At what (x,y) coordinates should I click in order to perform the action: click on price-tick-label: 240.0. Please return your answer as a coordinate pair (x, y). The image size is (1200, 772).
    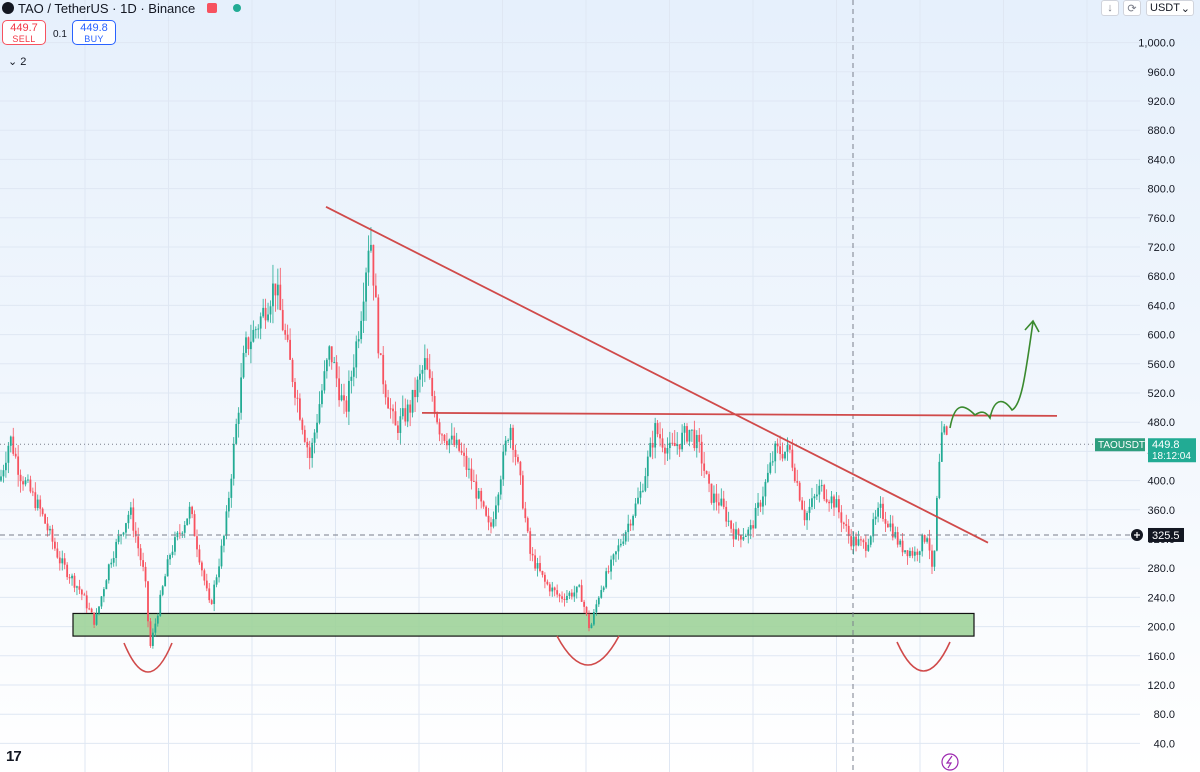
    Looking at the image, I should click on (1161, 598).